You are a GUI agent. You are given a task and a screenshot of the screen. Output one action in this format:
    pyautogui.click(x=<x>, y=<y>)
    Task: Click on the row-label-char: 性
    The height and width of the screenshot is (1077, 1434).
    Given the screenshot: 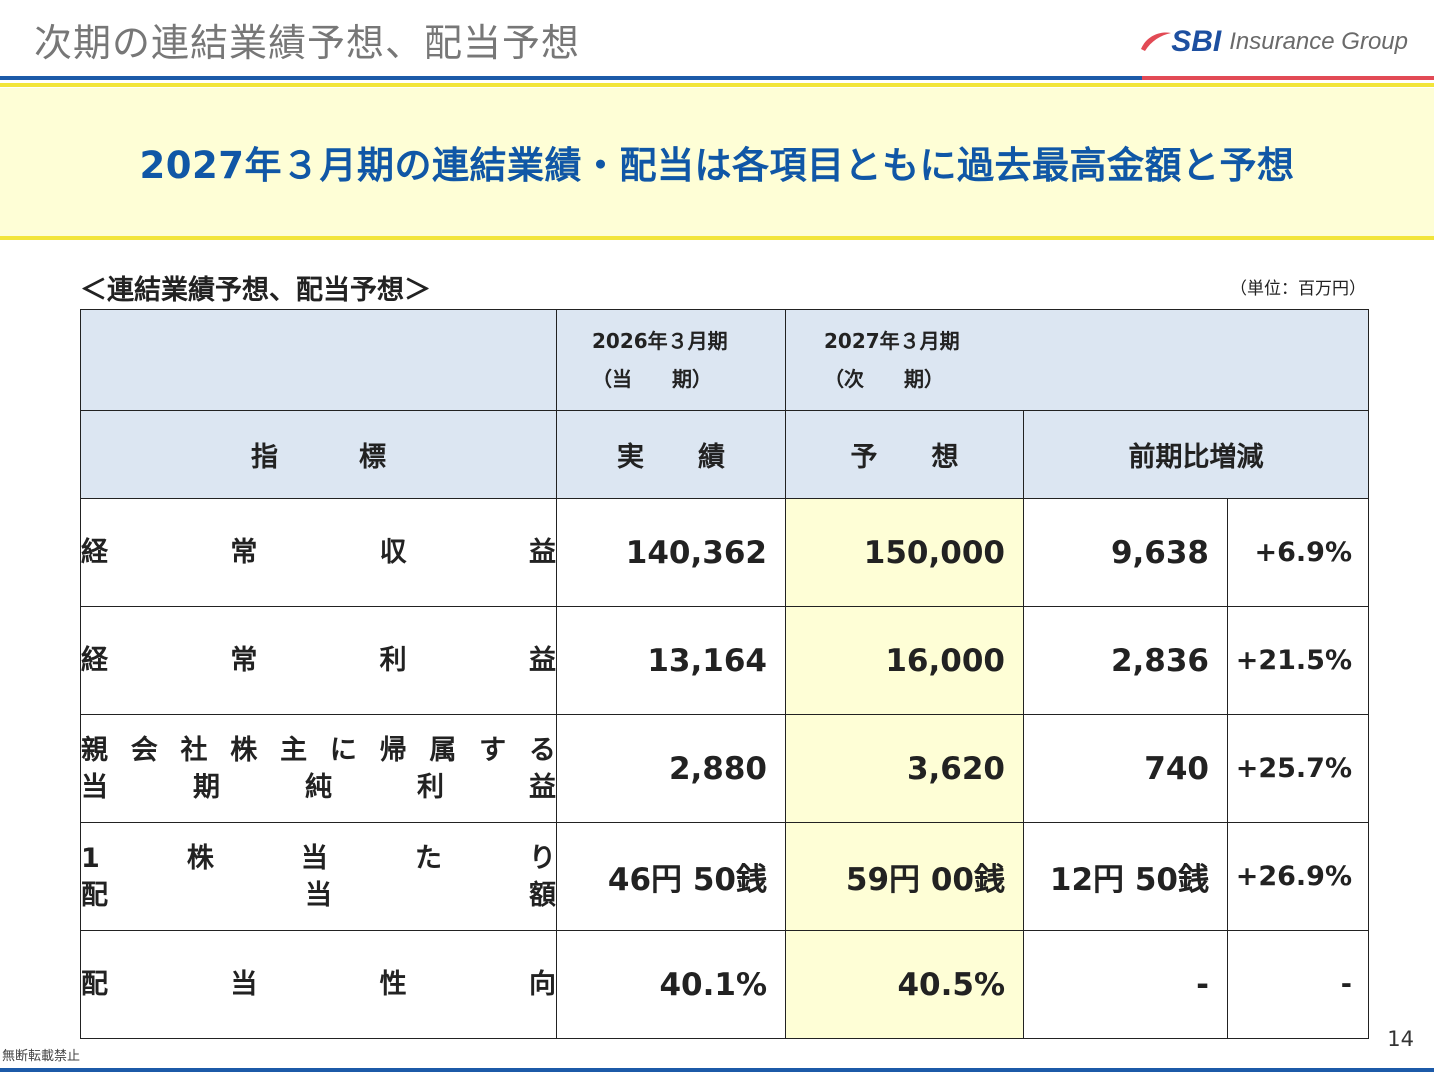 What is the action you would take?
    pyautogui.click(x=393, y=984)
    